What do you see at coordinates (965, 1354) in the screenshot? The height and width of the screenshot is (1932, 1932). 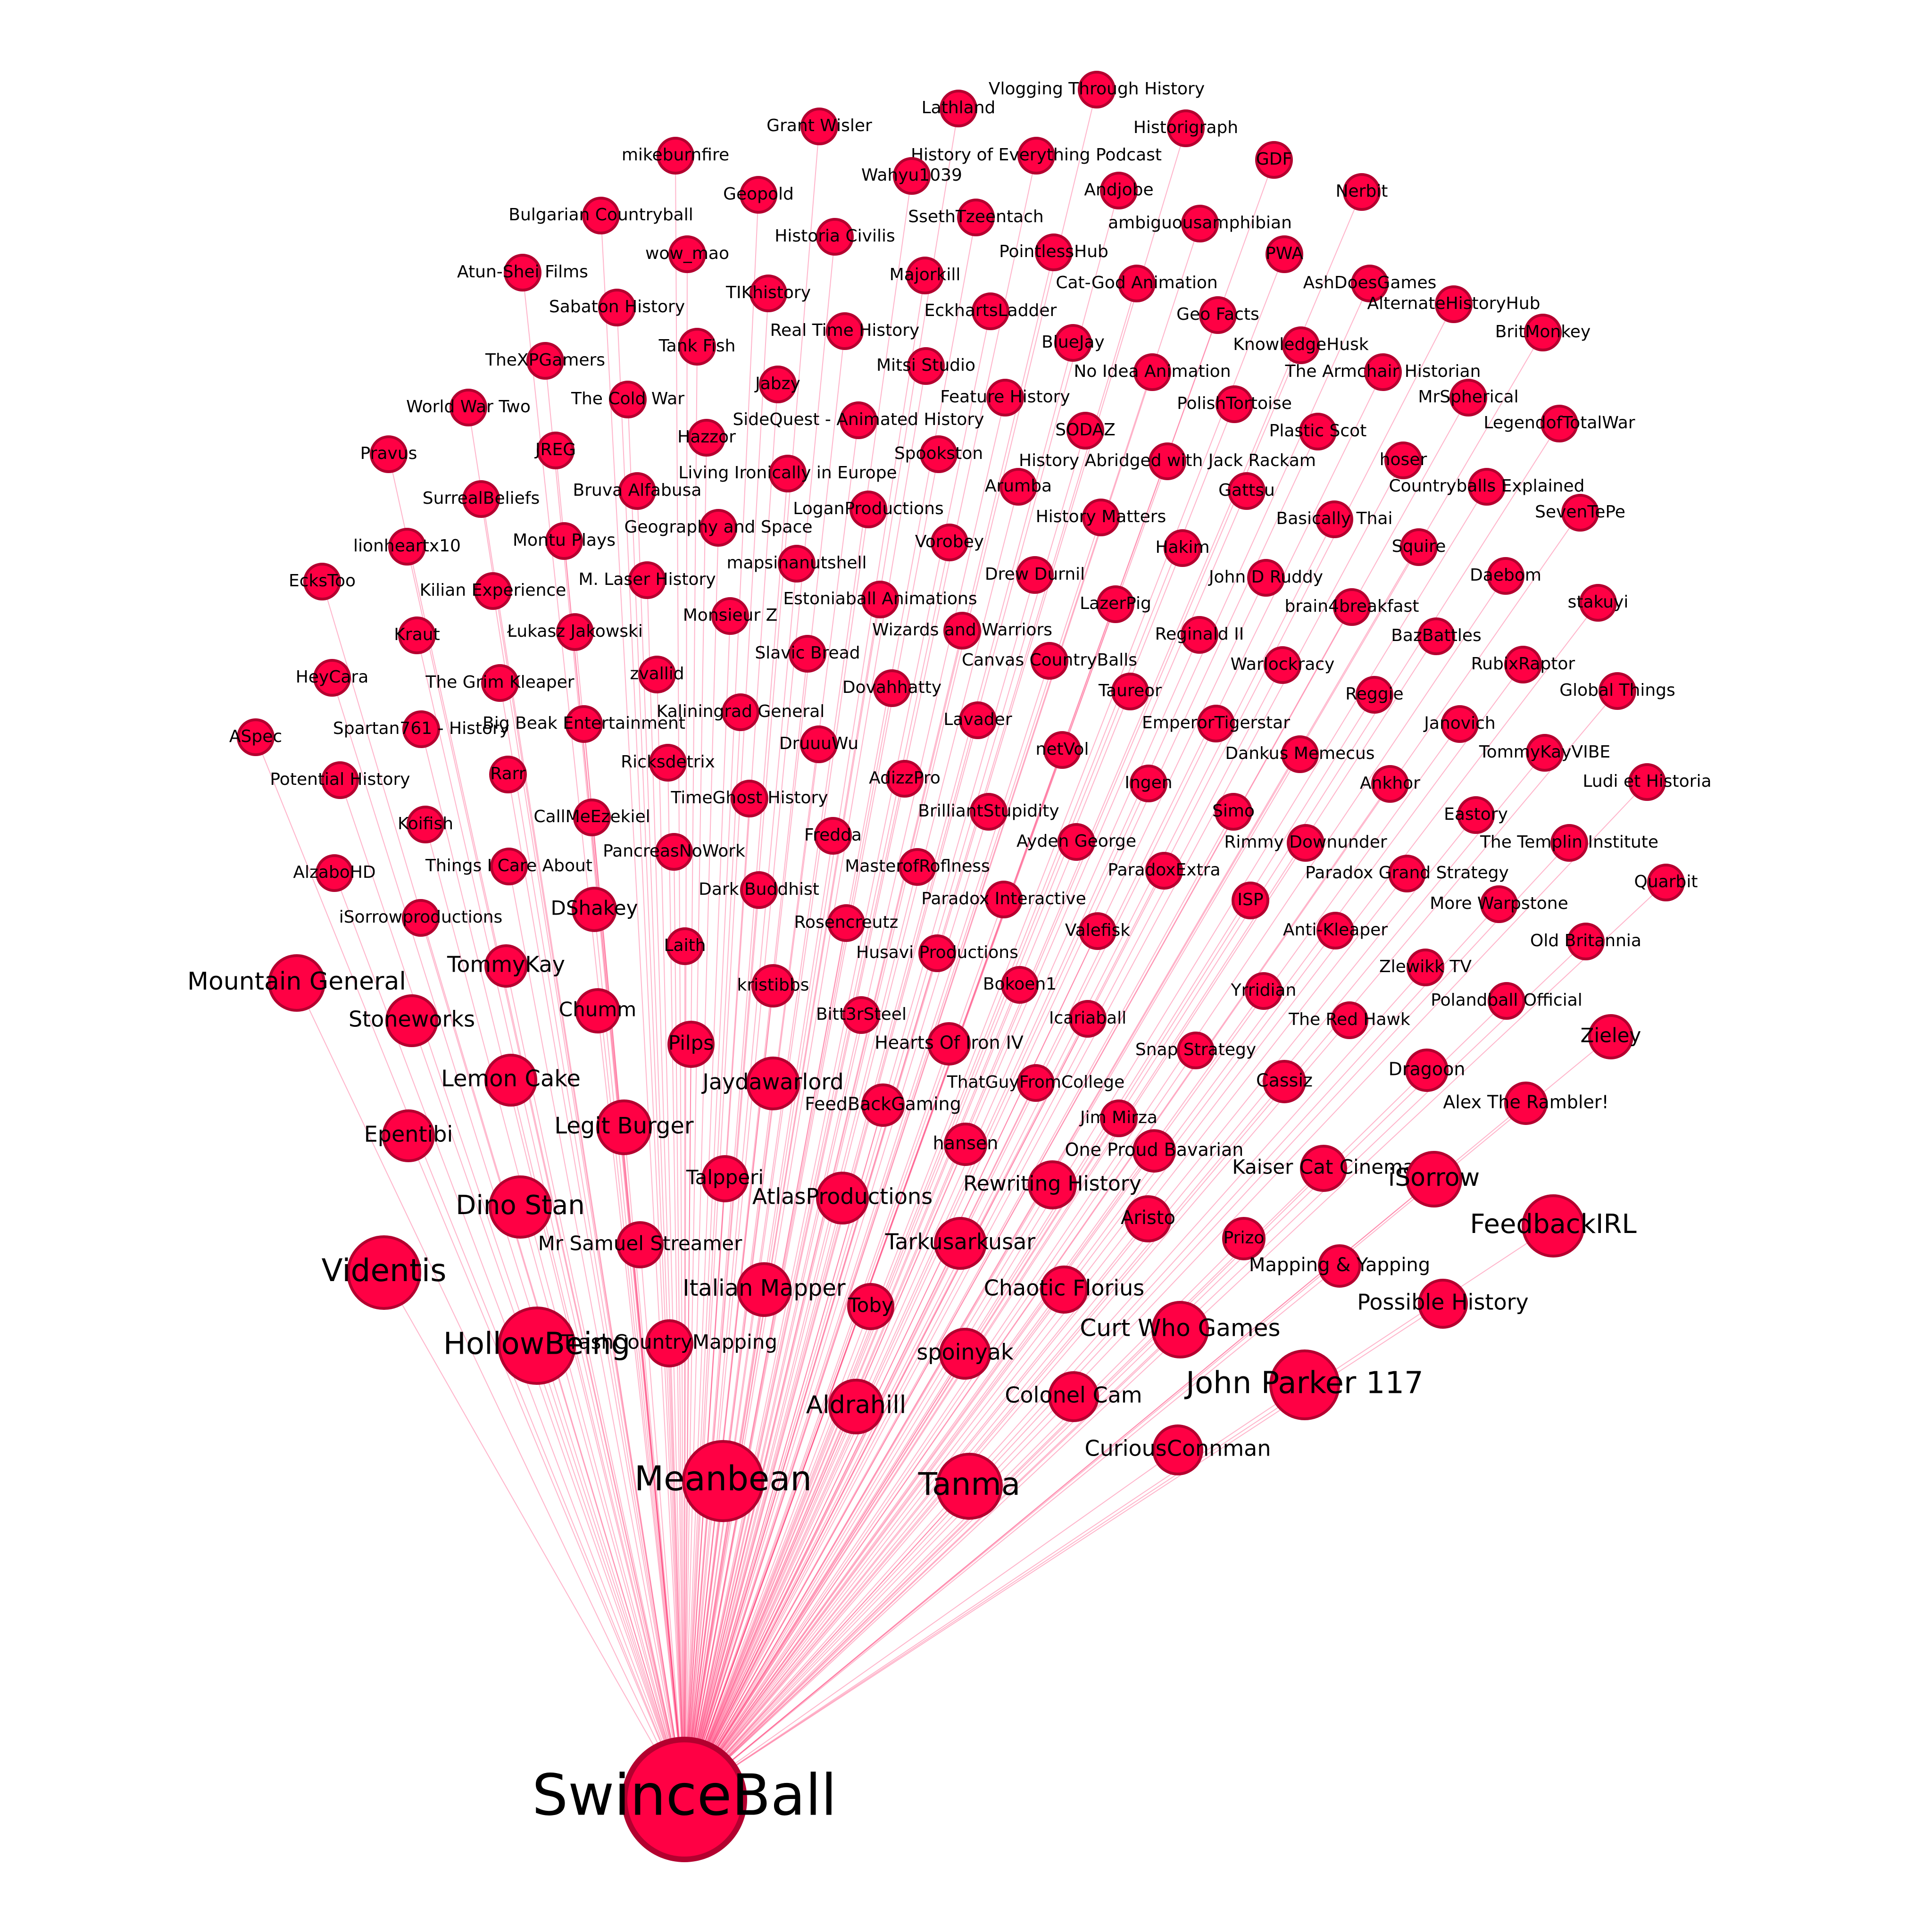 I see `node-spoinyak: spoinyak` at bounding box center [965, 1354].